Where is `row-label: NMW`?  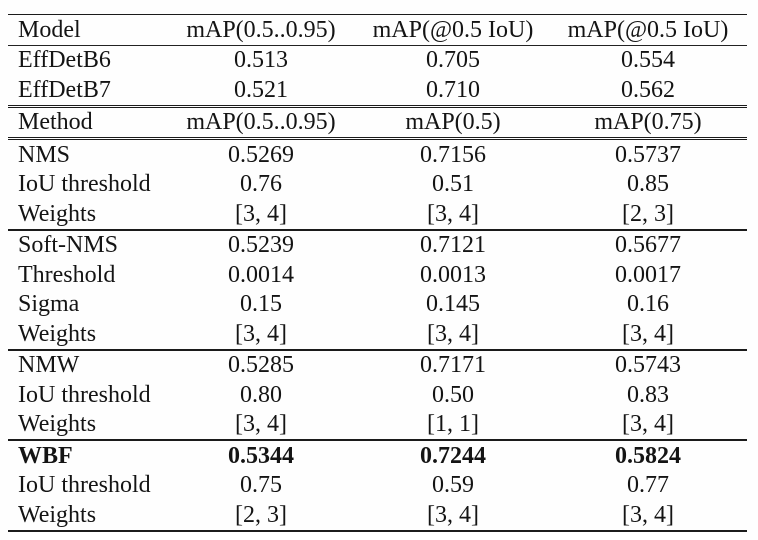
row-label: NMW is located at coordinates (49, 365).